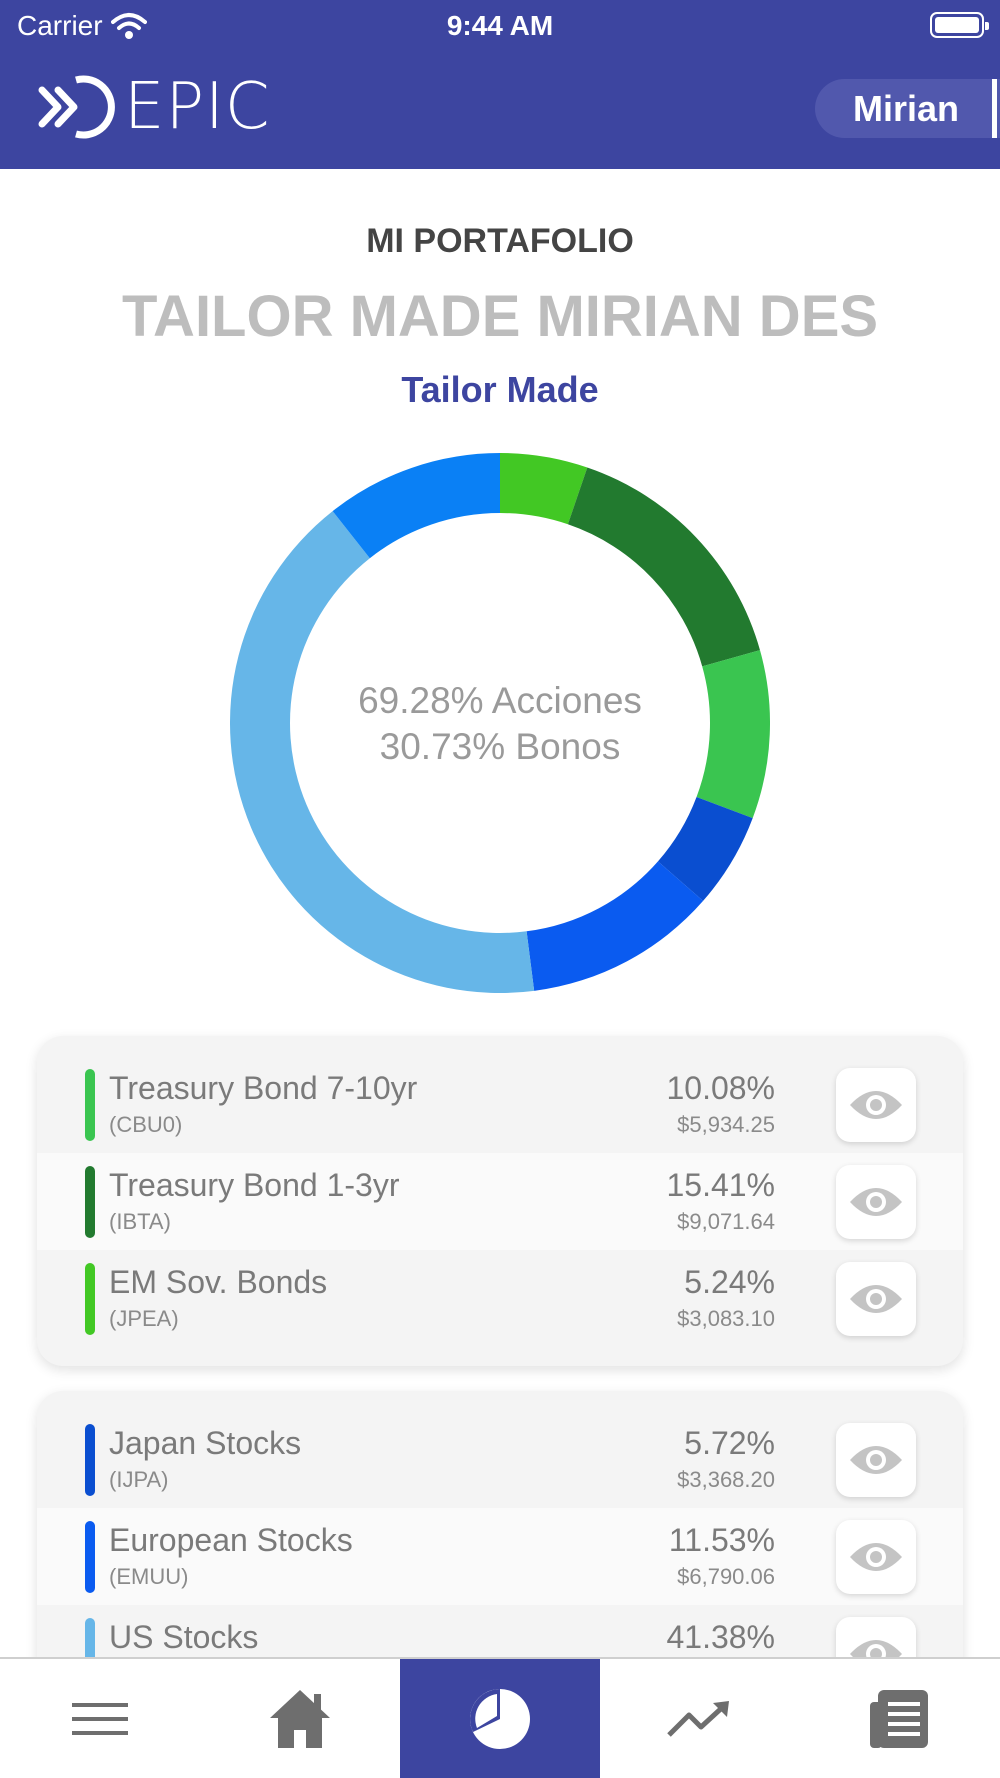 The height and width of the screenshot is (1778, 1000). I want to click on portfolio-type: Tailor Made, so click(500, 389).